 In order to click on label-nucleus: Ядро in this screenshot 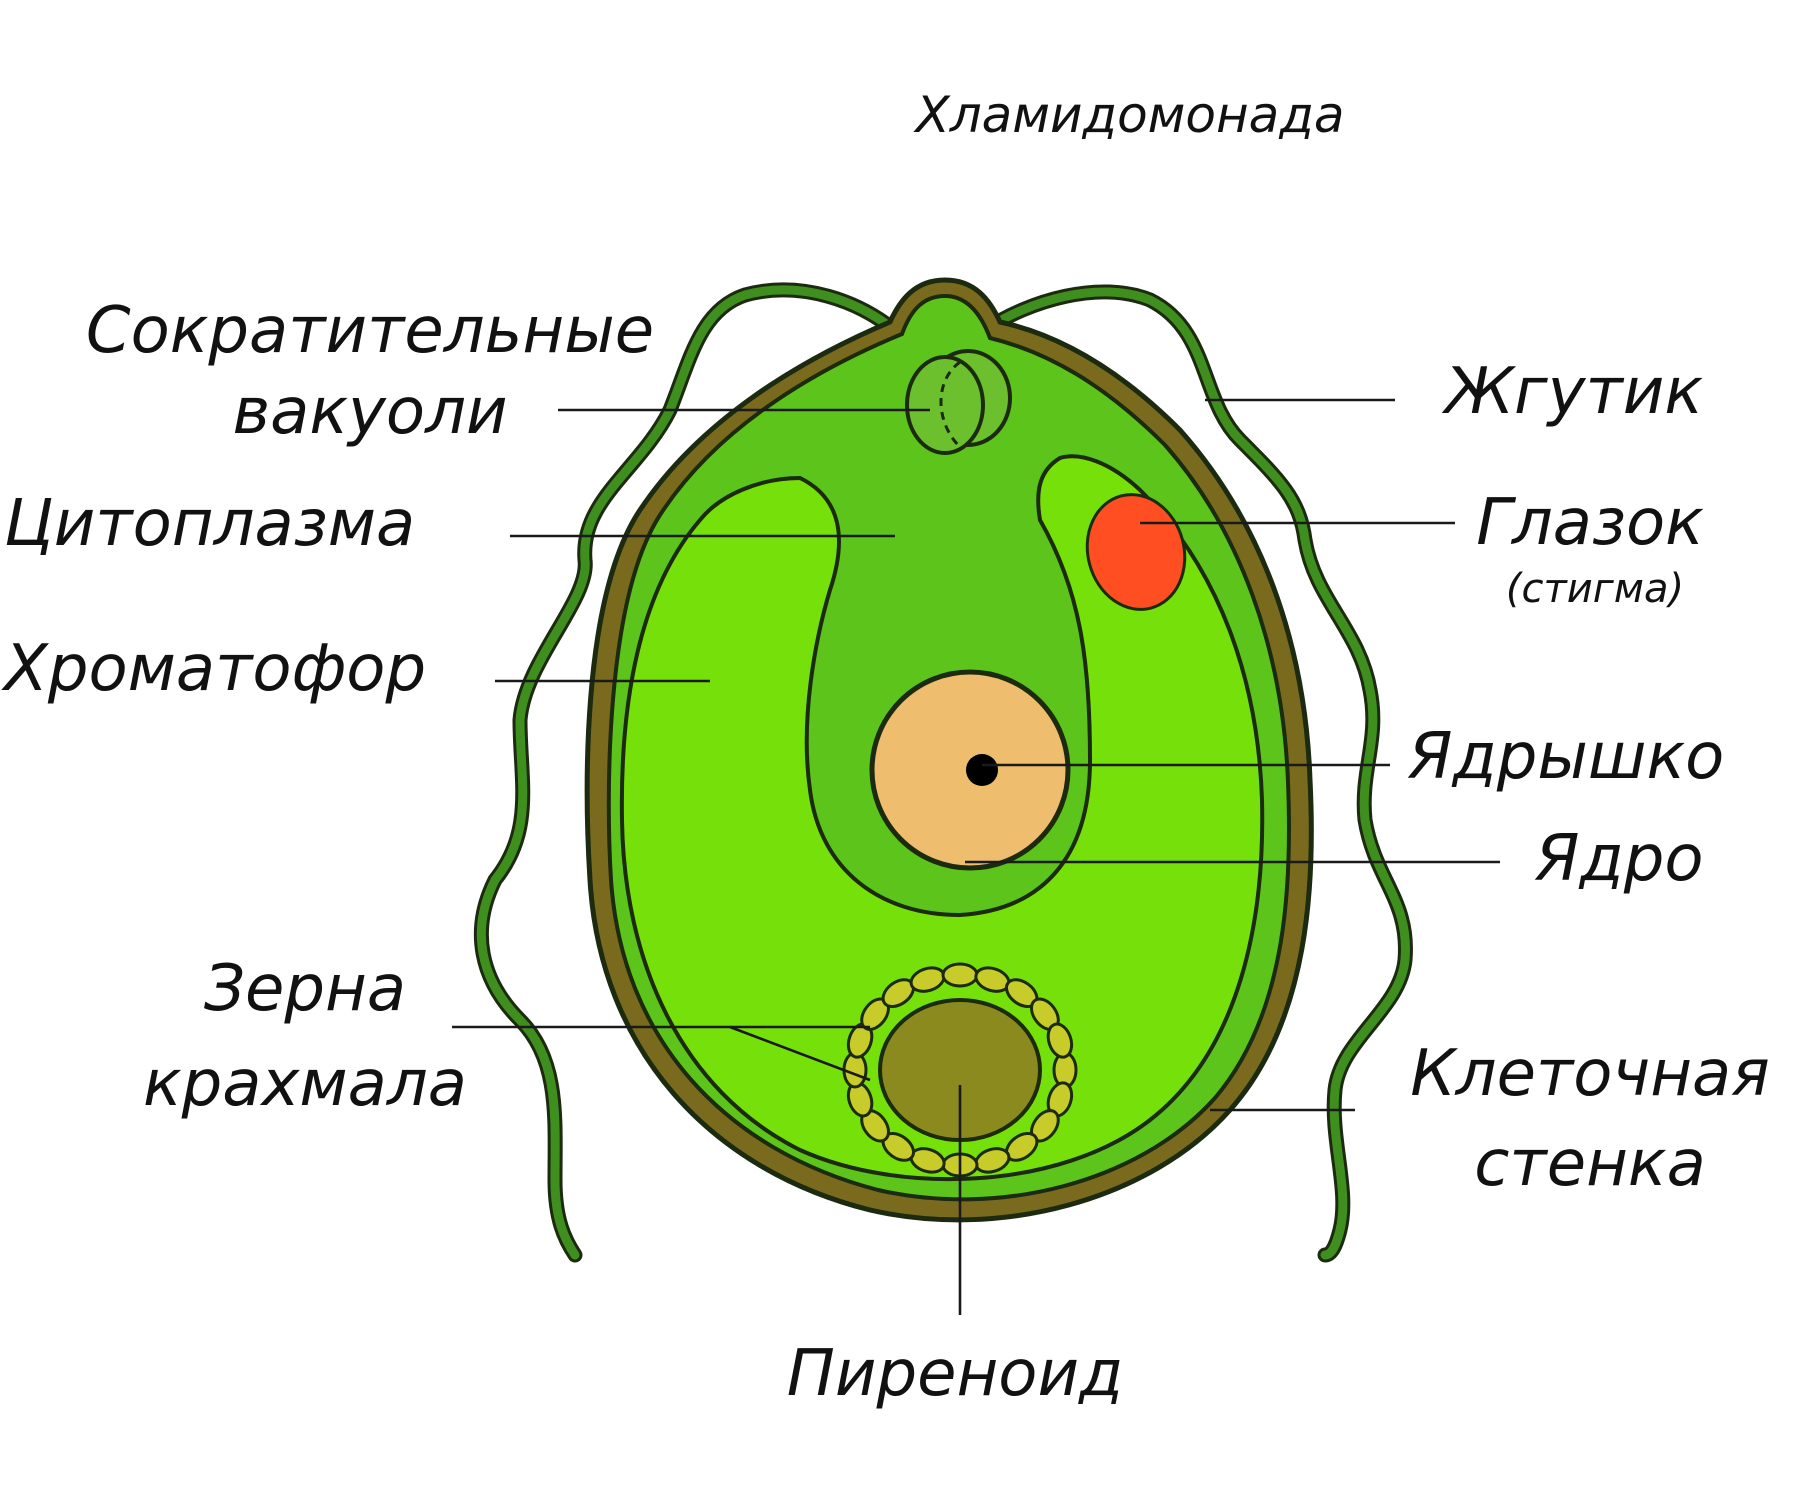, I will do `click(1619, 859)`.